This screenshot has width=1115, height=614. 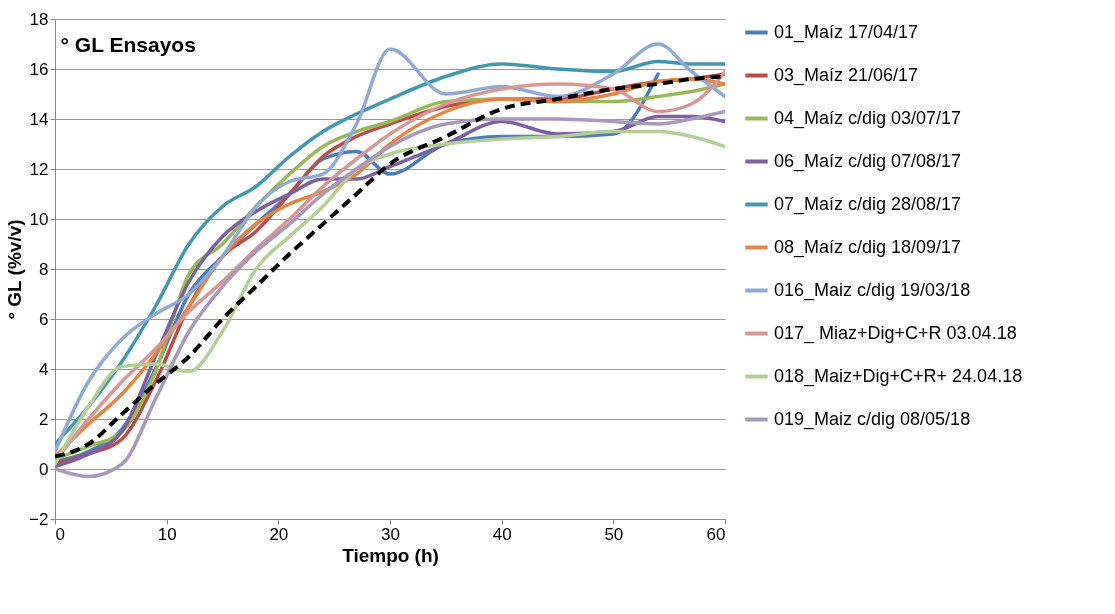 What do you see at coordinates (60, 534) in the screenshot?
I see `x-tick-label: 0` at bounding box center [60, 534].